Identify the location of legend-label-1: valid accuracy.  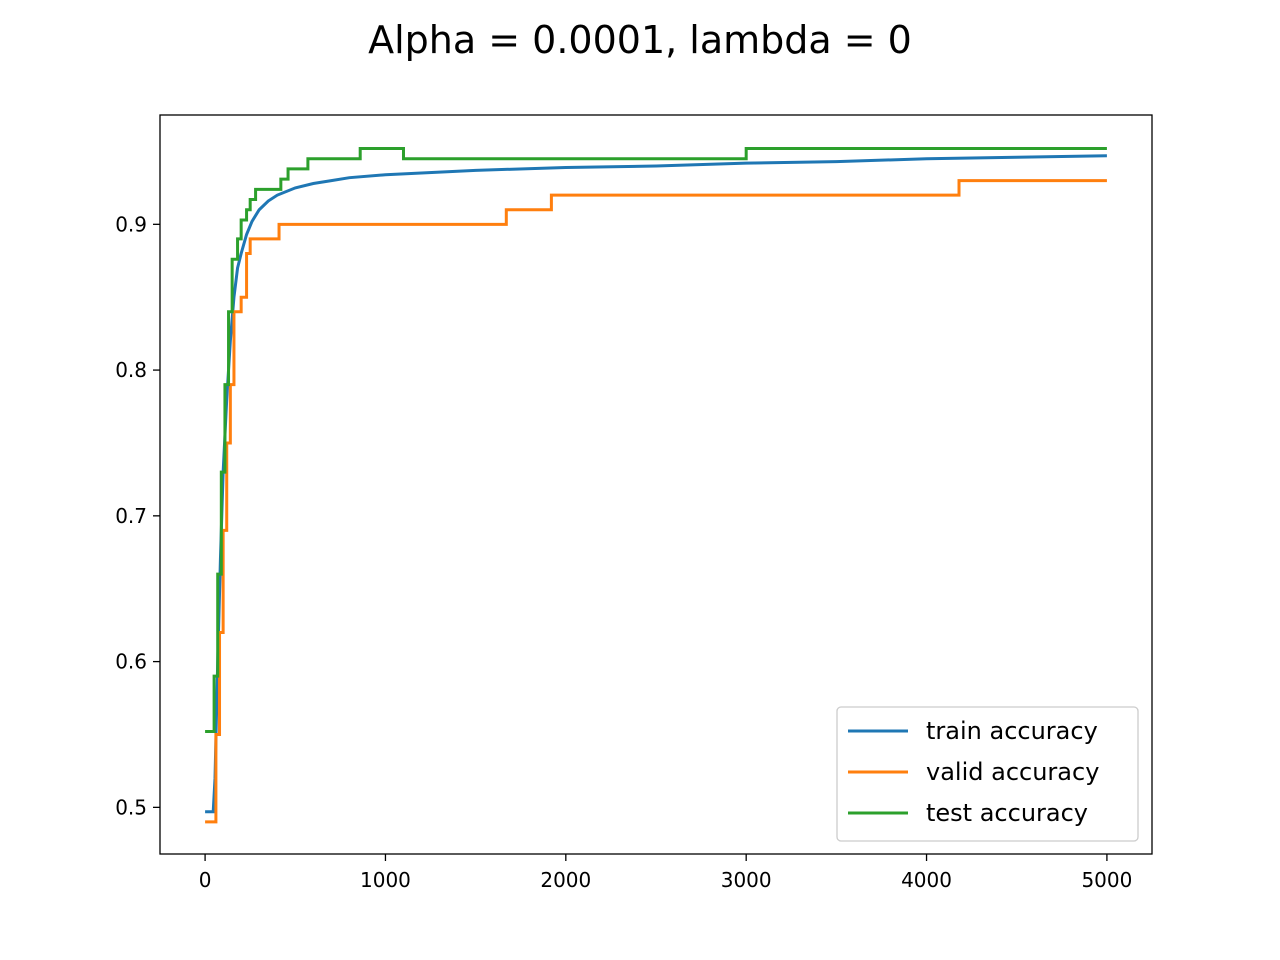
(1012, 772).